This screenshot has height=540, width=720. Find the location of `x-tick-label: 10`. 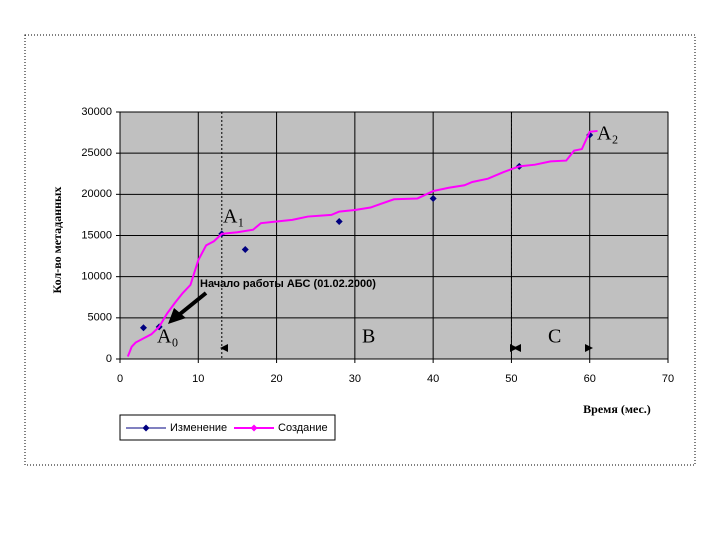

x-tick-label: 10 is located at coordinates (198, 379).